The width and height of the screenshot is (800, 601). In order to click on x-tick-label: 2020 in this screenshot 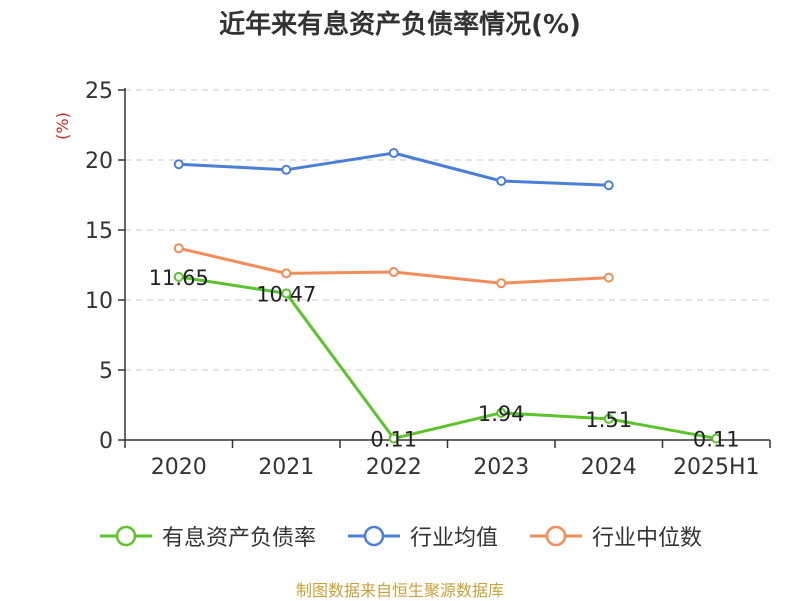, I will do `click(179, 467)`.